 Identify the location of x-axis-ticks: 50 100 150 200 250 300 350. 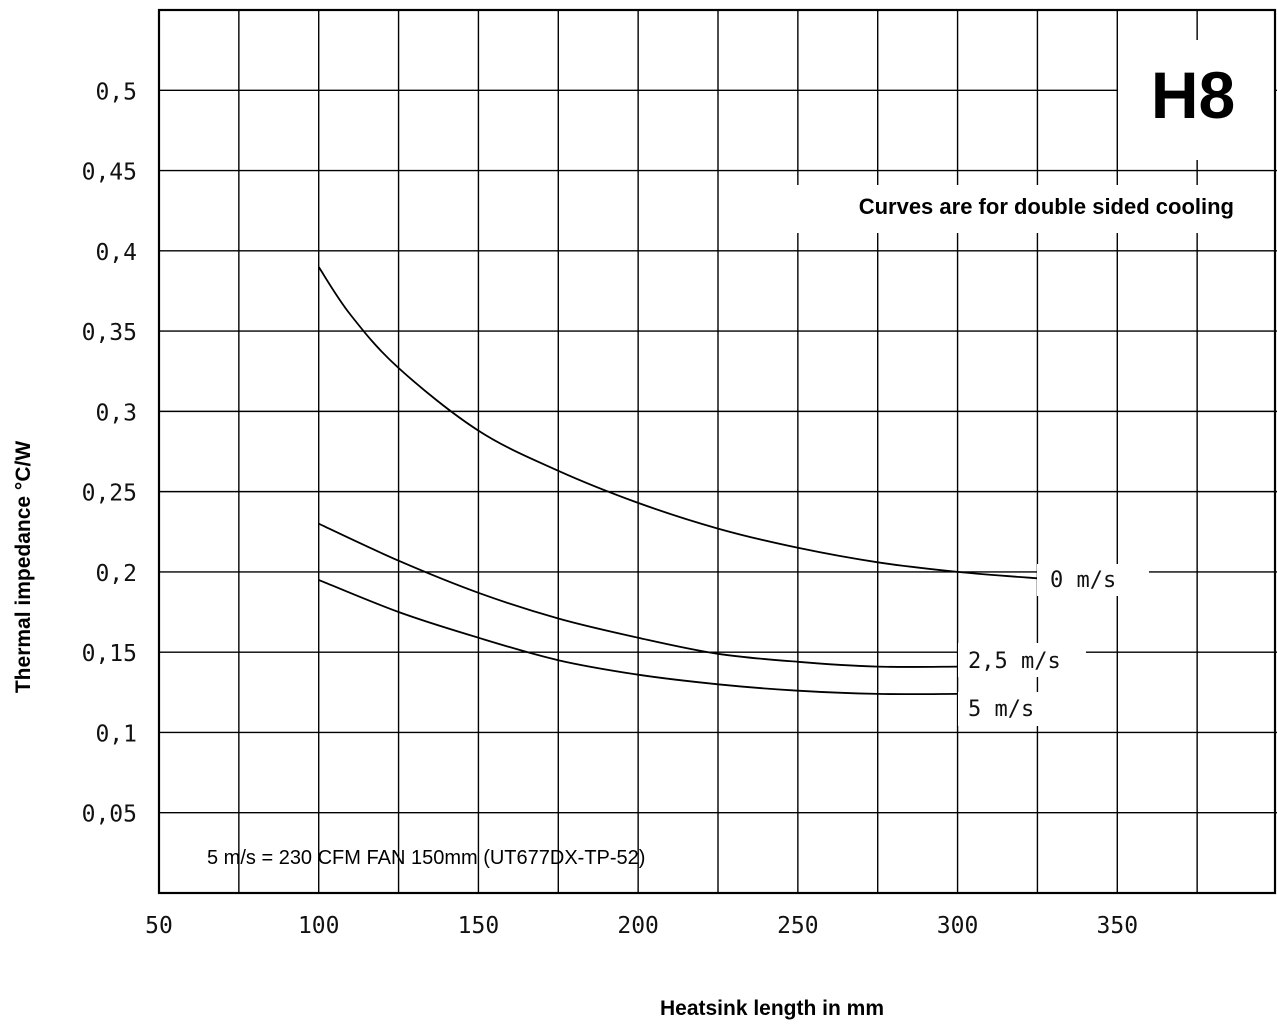
(641, 926).